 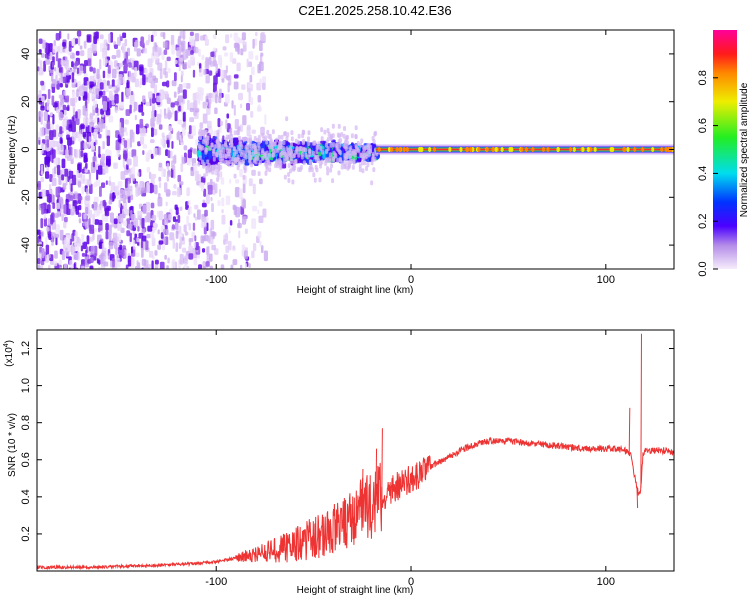 I want to click on snr-y-tick-label: 0.4, so click(x=26, y=496).